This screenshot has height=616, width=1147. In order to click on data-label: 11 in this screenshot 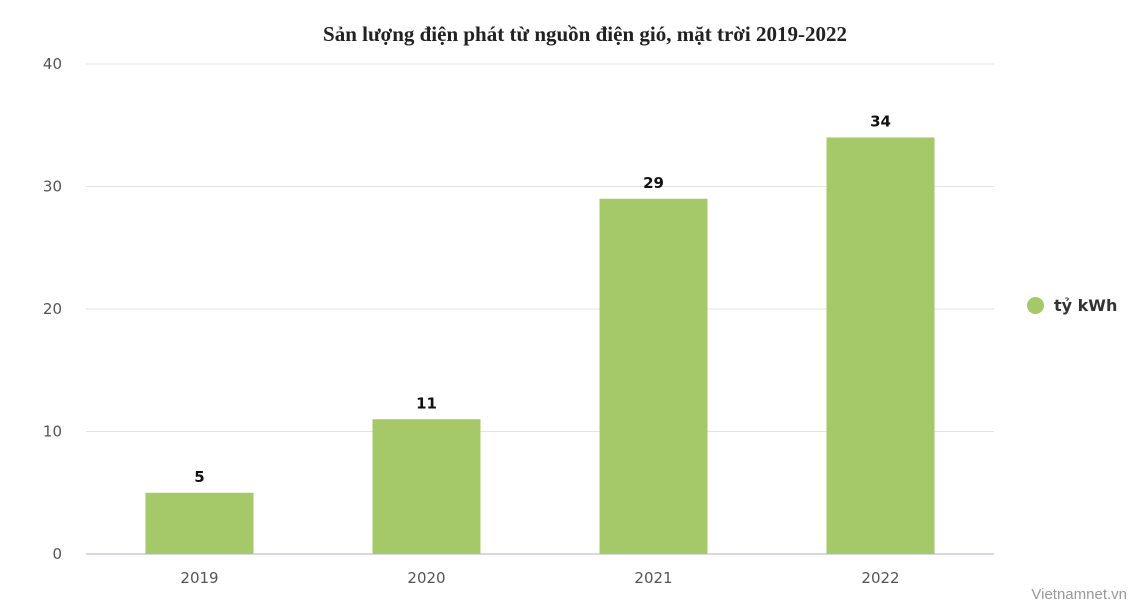, I will do `click(426, 403)`.